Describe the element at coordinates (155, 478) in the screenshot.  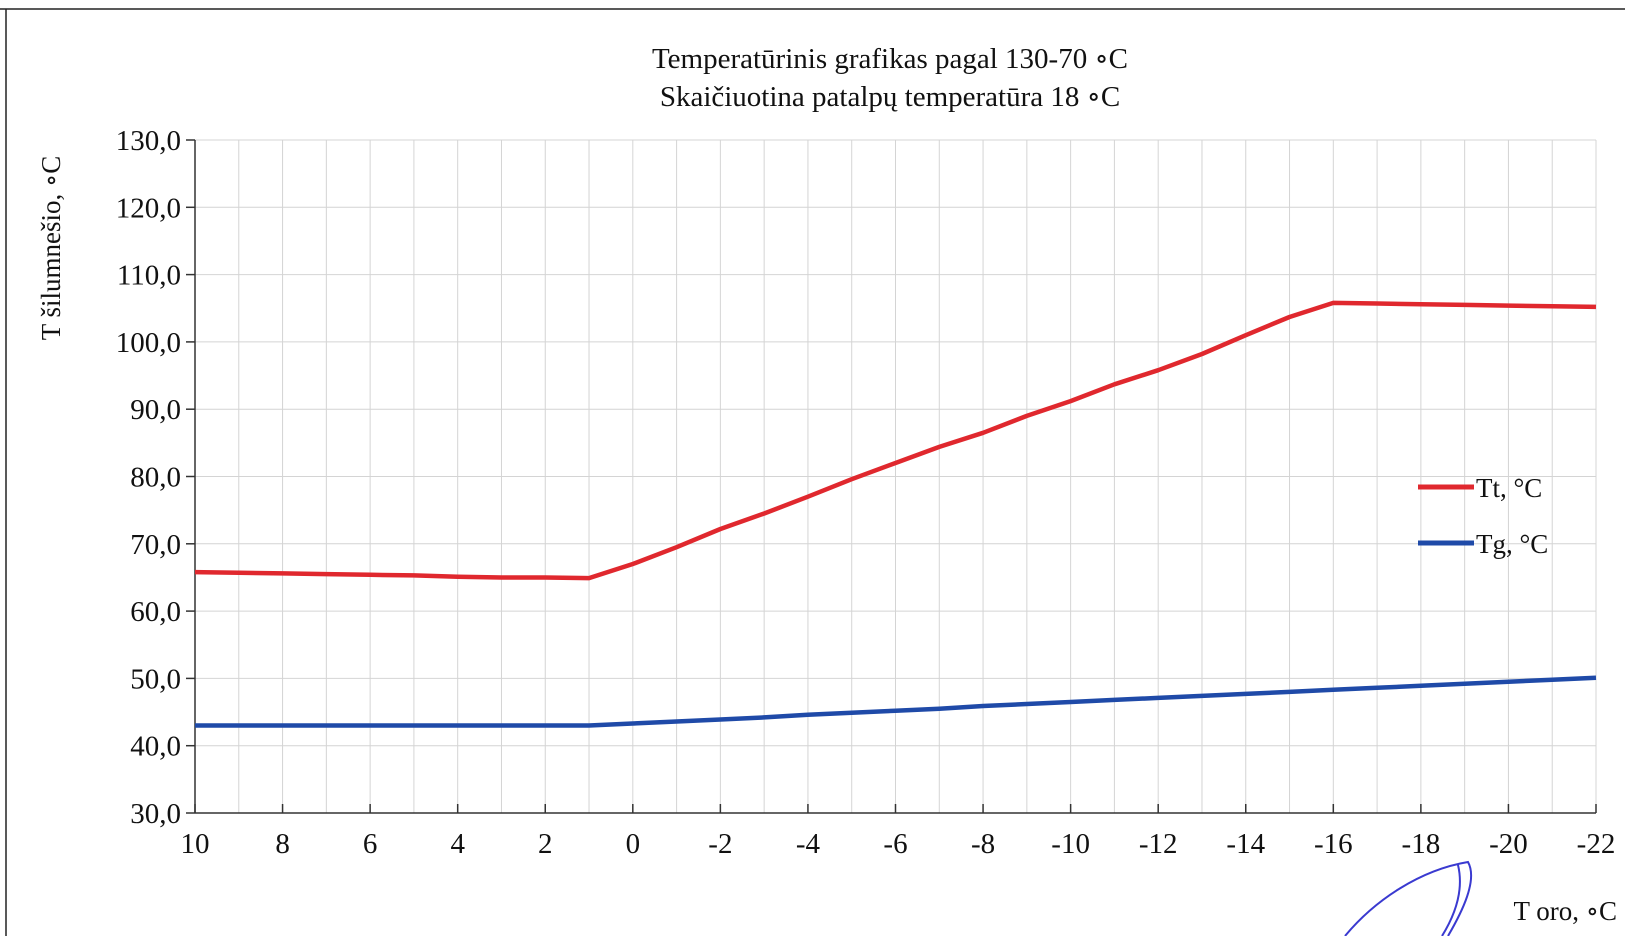
I see `y-tick-label: 80,0` at that location.